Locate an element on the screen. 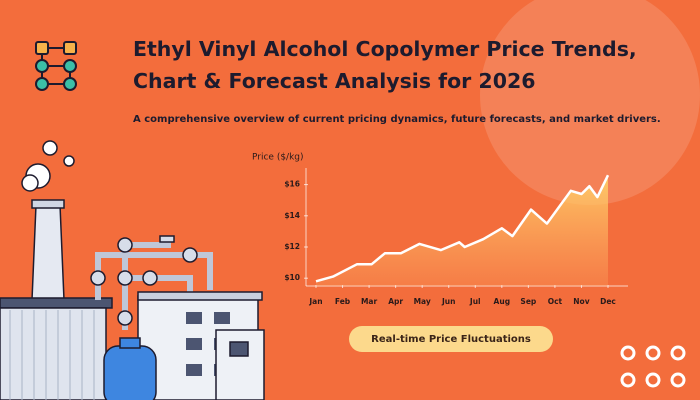 This screenshot has height=400, width=700. x-tick-label: Jan is located at coordinates (315, 301).